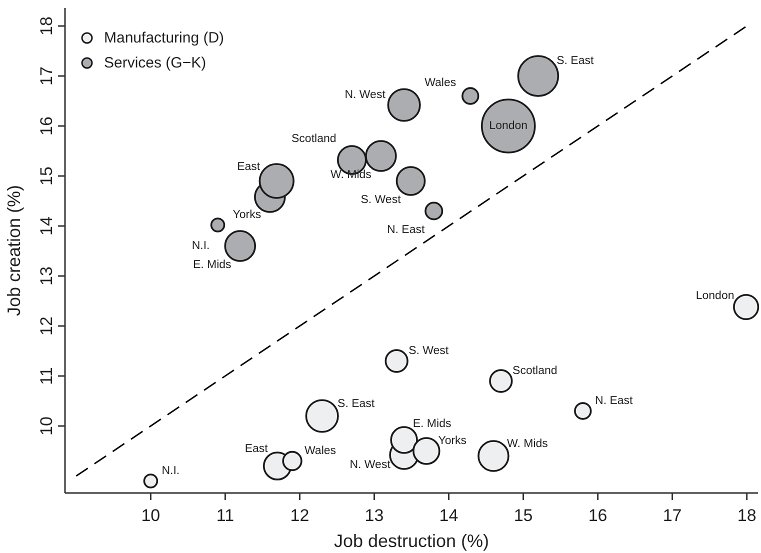 The height and width of the screenshot is (553, 761). Describe the element at coordinates (46, 226) in the screenshot. I see `y-tick-label: 14` at that location.